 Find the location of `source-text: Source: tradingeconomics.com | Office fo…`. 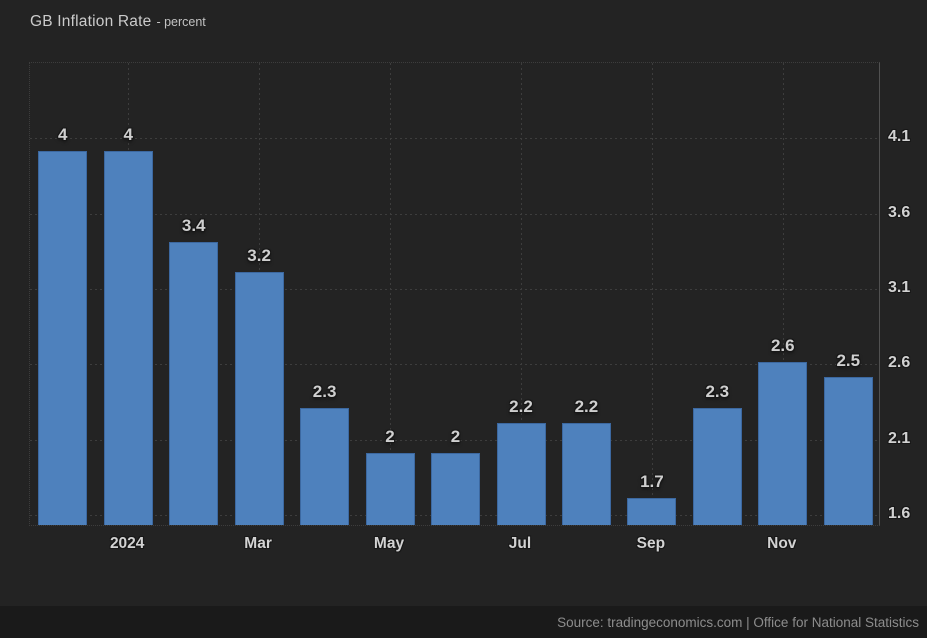

source-text: Source: tradingeconomics.com | Office fo… is located at coordinates (738, 622).